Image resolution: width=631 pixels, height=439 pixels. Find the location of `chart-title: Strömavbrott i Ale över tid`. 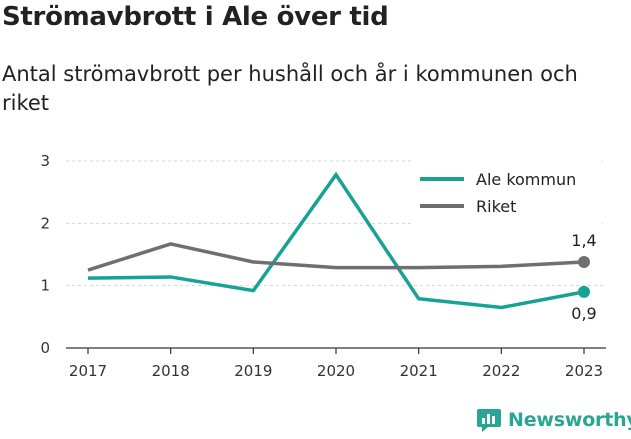

chart-title: Strömavbrott i Ale över tid is located at coordinates (195, 17).